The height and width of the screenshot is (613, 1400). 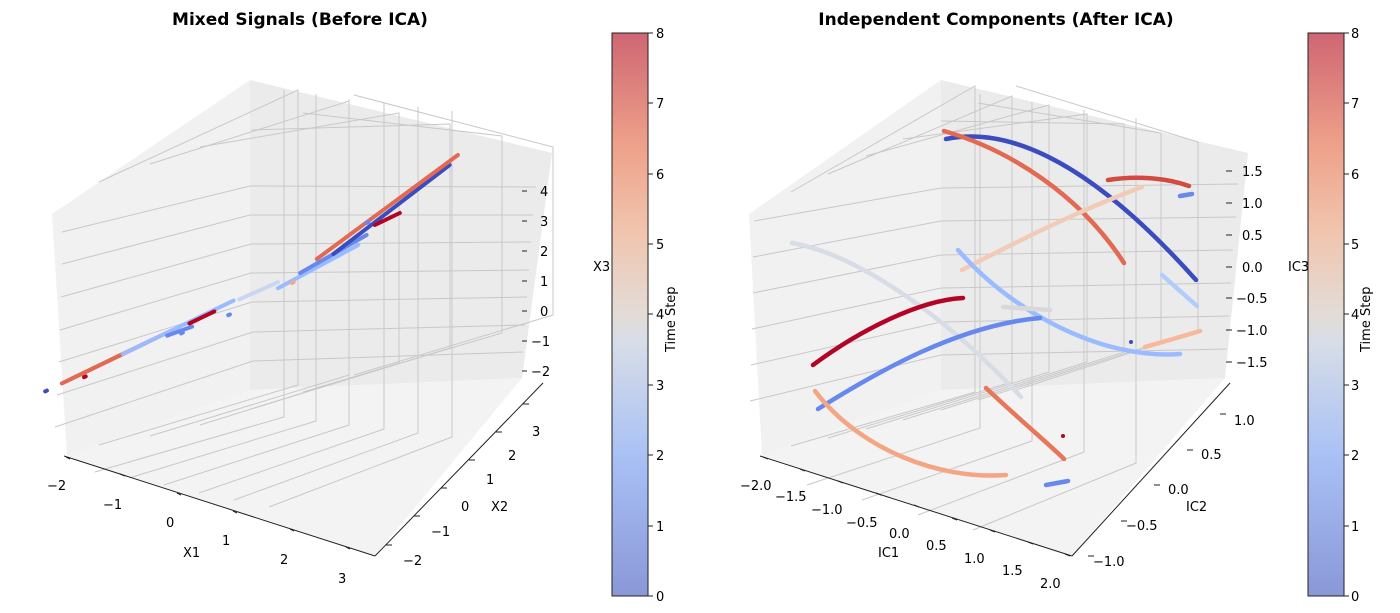 What do you see at coordinates (490, 480) in the screenshot?
I see `ytick-label-left-3: 1` at bounding box center [490, 480].